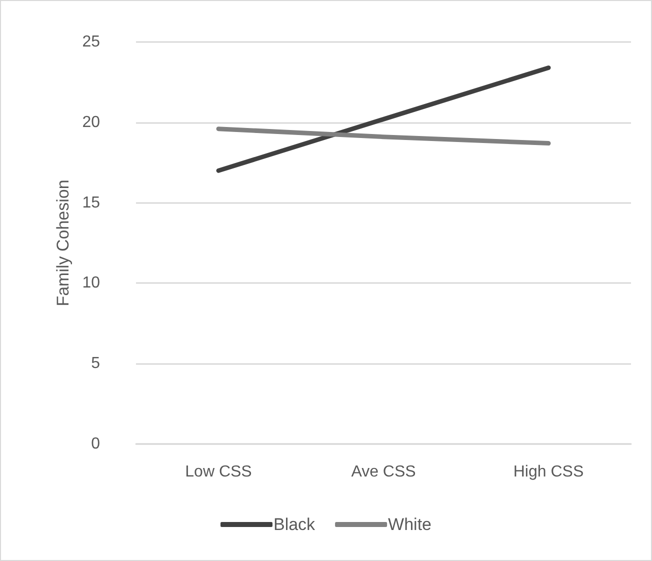 The width and height of the screenshot is (652, 561). What do you see at coordinates (95, 444) in the screenshot?
I see `y-tick-label: 0` at bounding box center [95, 444].